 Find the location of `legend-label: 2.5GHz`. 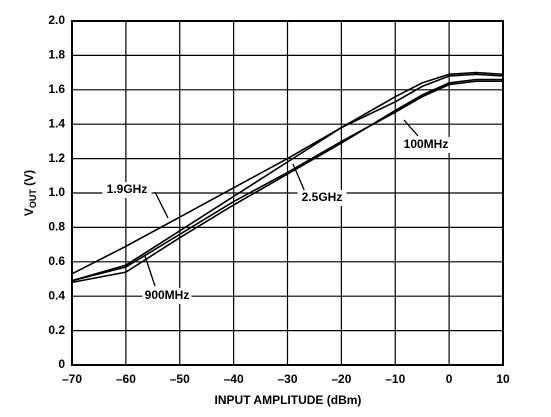

legend-label: 2.5GHz is located at coordinates (322, 197).